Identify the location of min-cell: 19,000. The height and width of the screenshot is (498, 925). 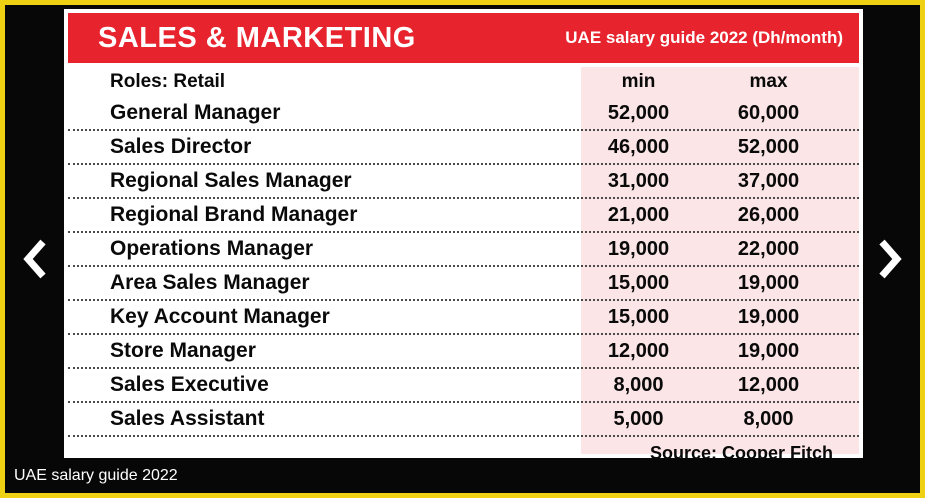
(638, 248).